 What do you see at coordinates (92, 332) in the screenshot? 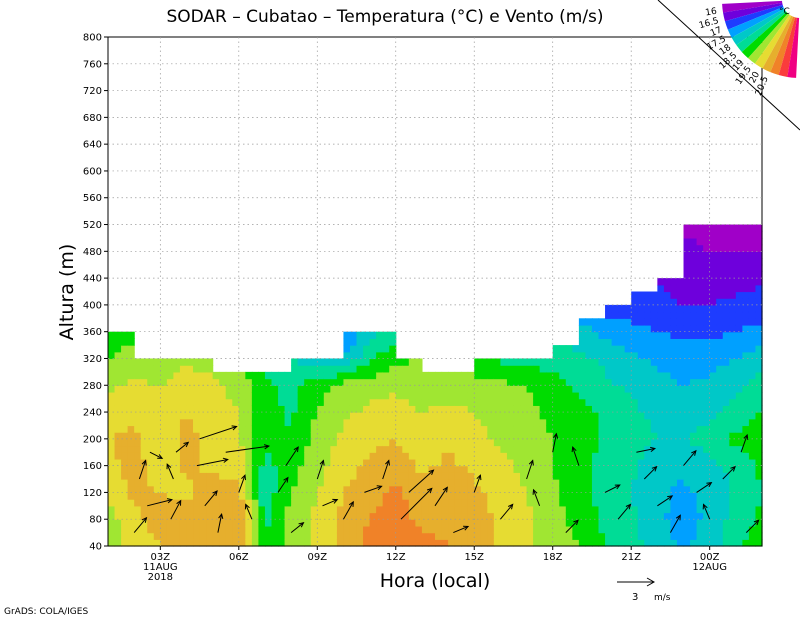
I see `y-tick-label: 360` at bounding box center [92, 332].